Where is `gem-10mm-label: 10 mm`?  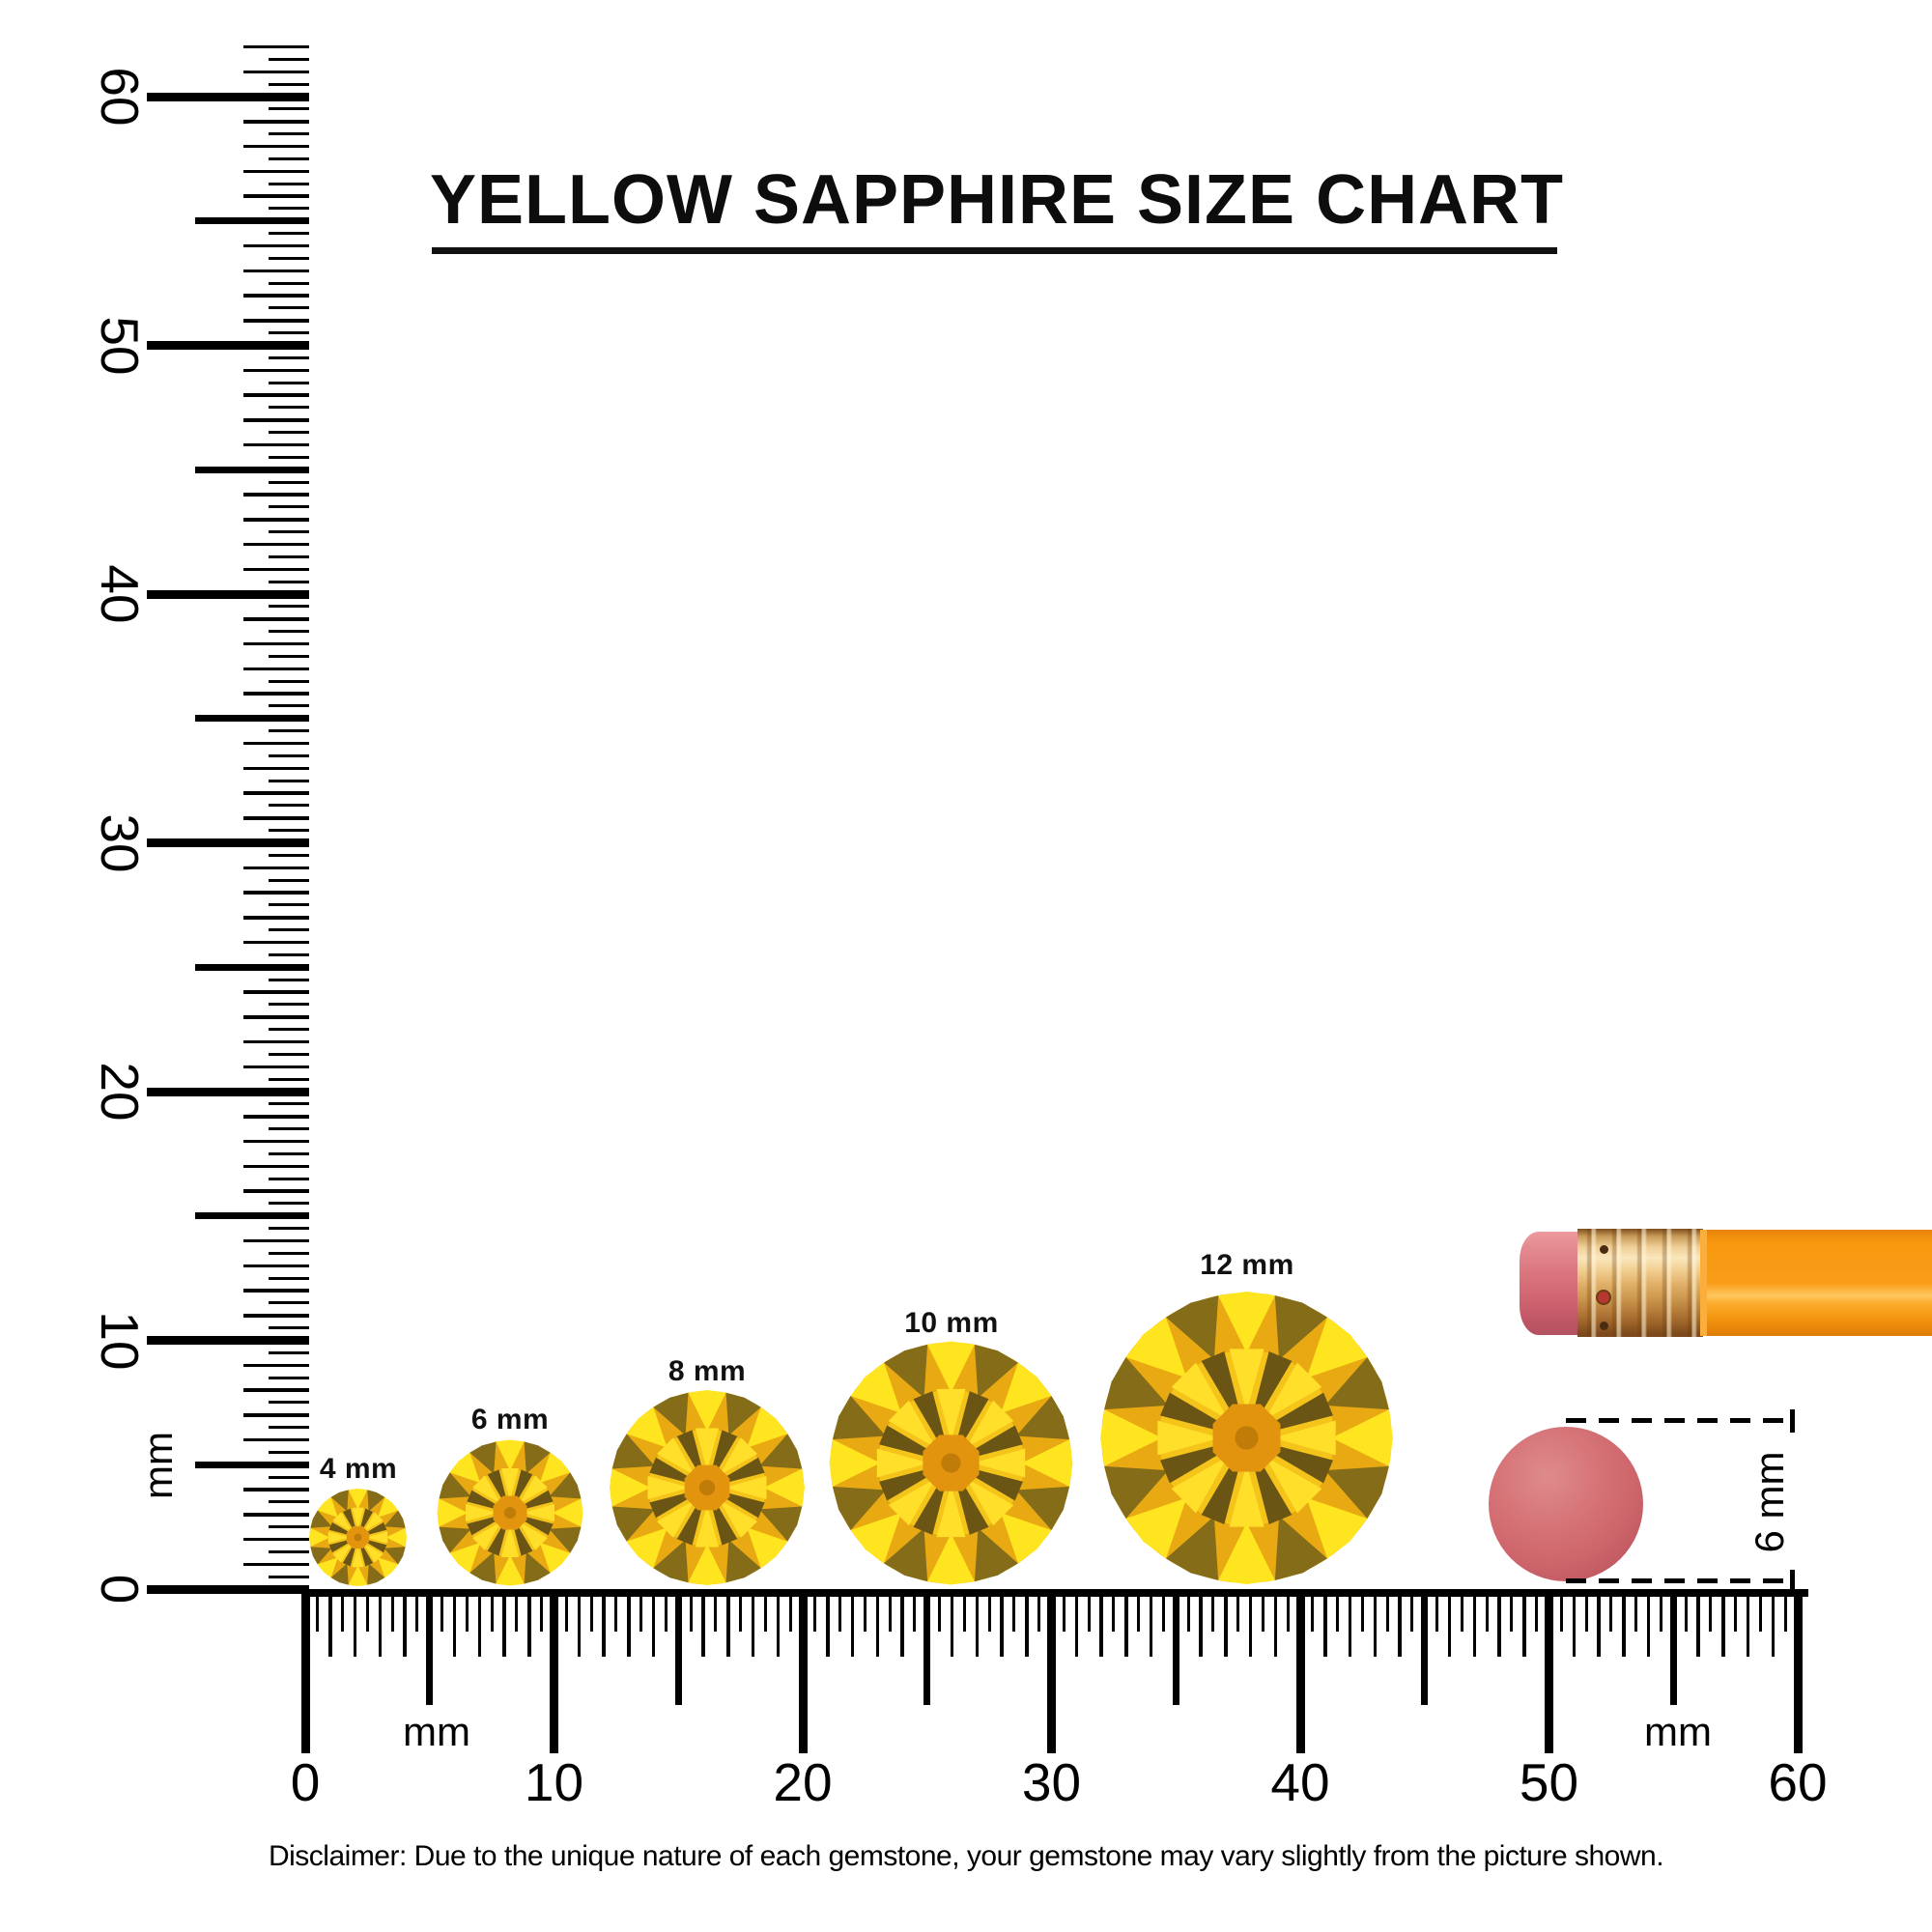
gem-10mm-label: 10 mm is located at coordinates (951, 1323).